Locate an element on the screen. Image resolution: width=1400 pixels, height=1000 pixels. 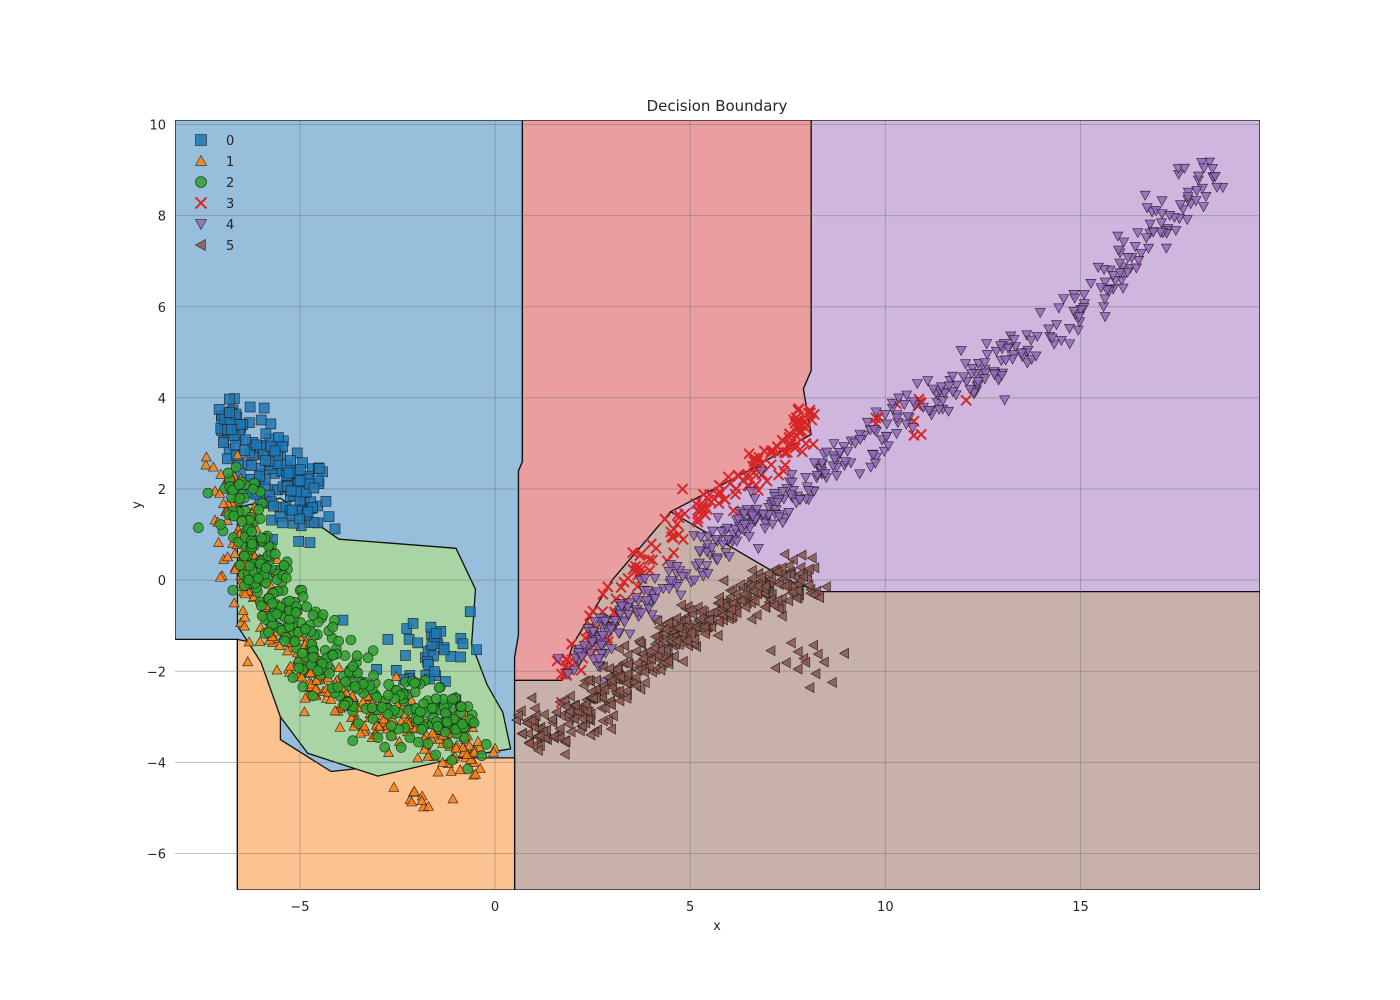
legend-label-0: 0 is located at coordinates (230, 141).